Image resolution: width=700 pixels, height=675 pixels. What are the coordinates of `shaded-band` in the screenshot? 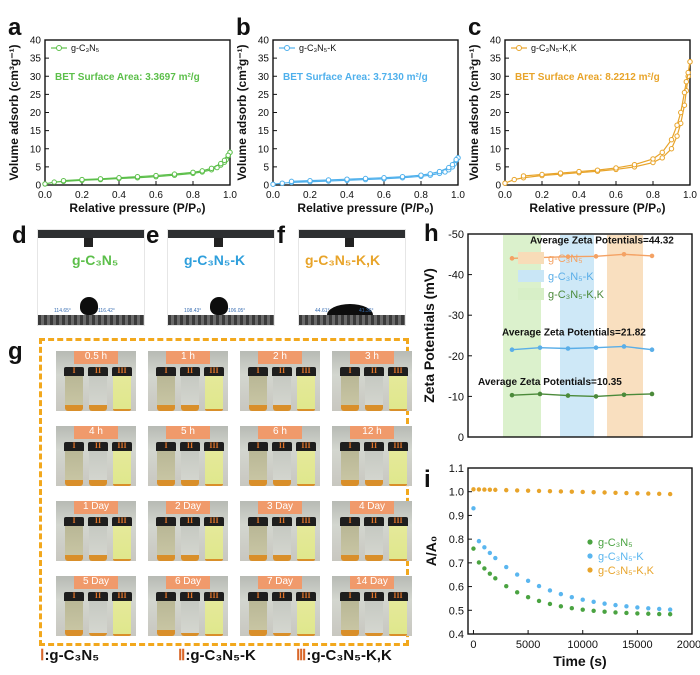 It's located at (522, 336).